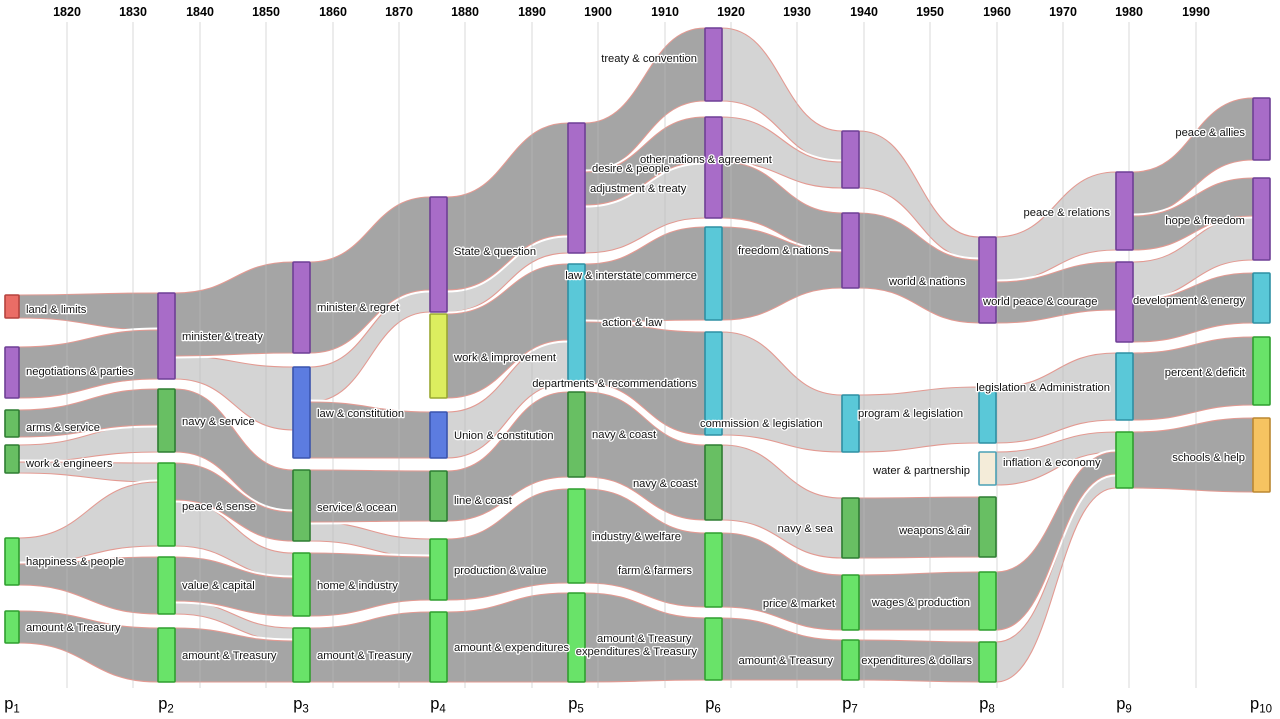  I want to click on year-tick-label: 1980, so click(1129, 12).